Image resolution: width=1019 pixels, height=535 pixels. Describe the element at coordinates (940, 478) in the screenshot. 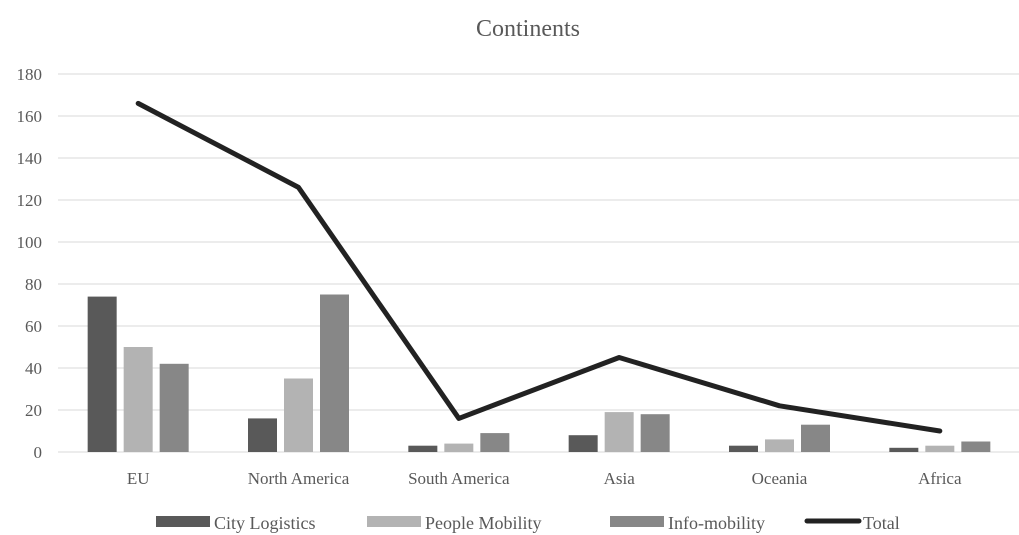

I see `x-tick-label: Africa` at that location.